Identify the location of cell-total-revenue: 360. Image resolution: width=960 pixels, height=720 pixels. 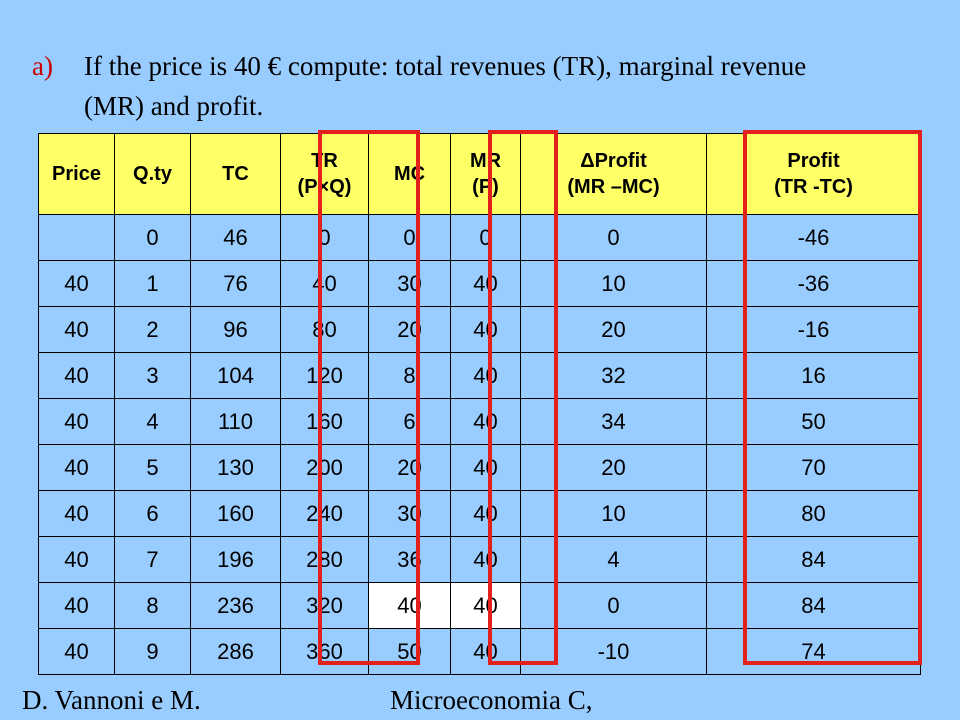
(324, 651).